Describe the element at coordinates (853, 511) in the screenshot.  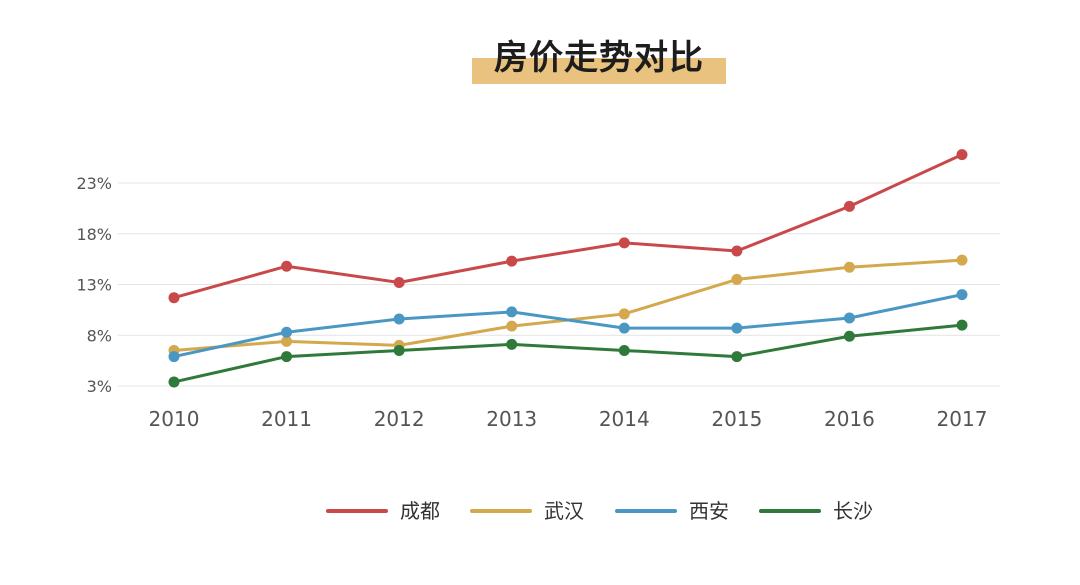
I see `legend-label: 长沙` at that location.